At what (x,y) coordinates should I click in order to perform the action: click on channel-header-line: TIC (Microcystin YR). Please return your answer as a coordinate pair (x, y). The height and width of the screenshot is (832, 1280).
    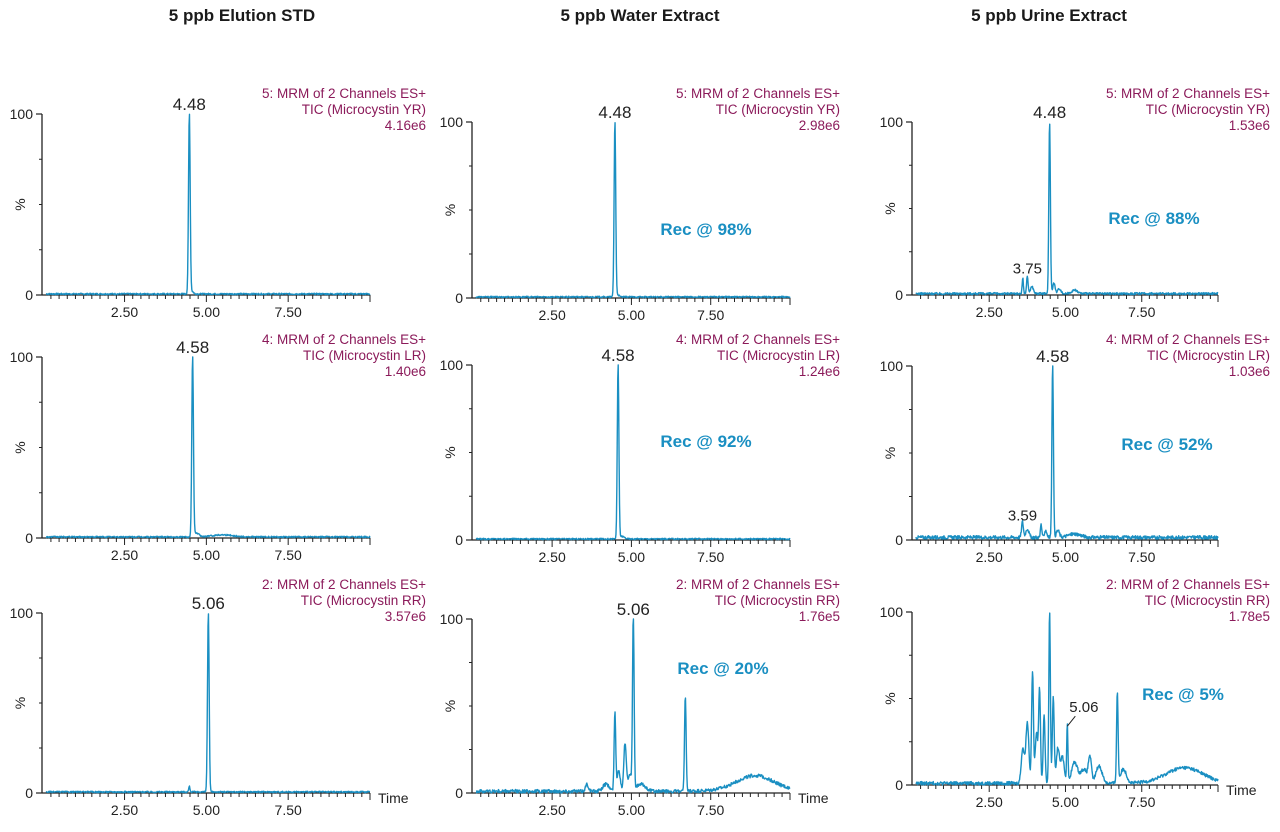
    Looking at the image, I should click on (364, 109).